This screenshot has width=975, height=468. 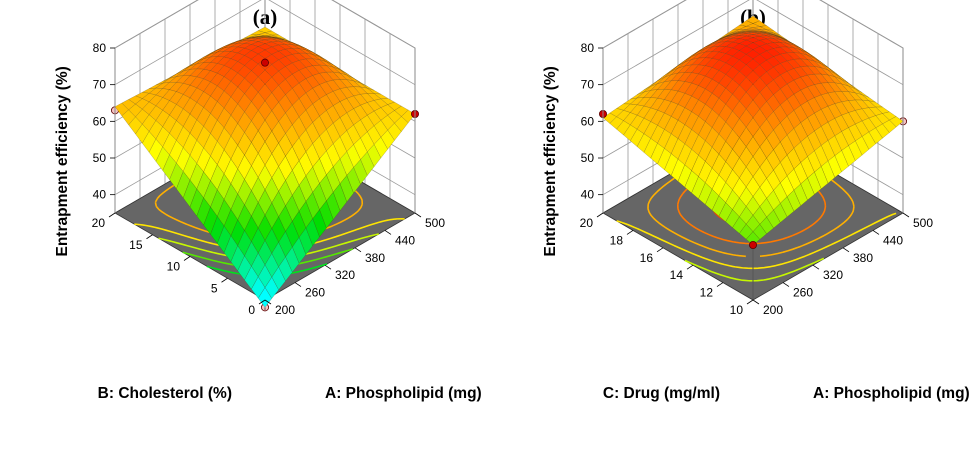 I want to click on y-axis: 10 12 14 16 18 20 C: Drug (mg/ml), so click(x=667, y=307).